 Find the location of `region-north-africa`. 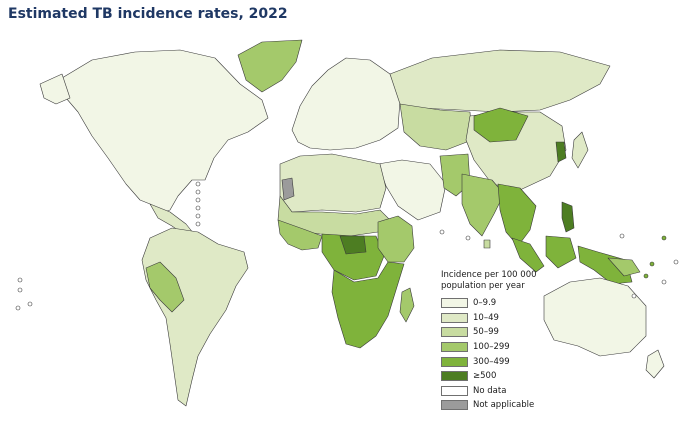

region-north-africa is located at coordinates (333, 183).